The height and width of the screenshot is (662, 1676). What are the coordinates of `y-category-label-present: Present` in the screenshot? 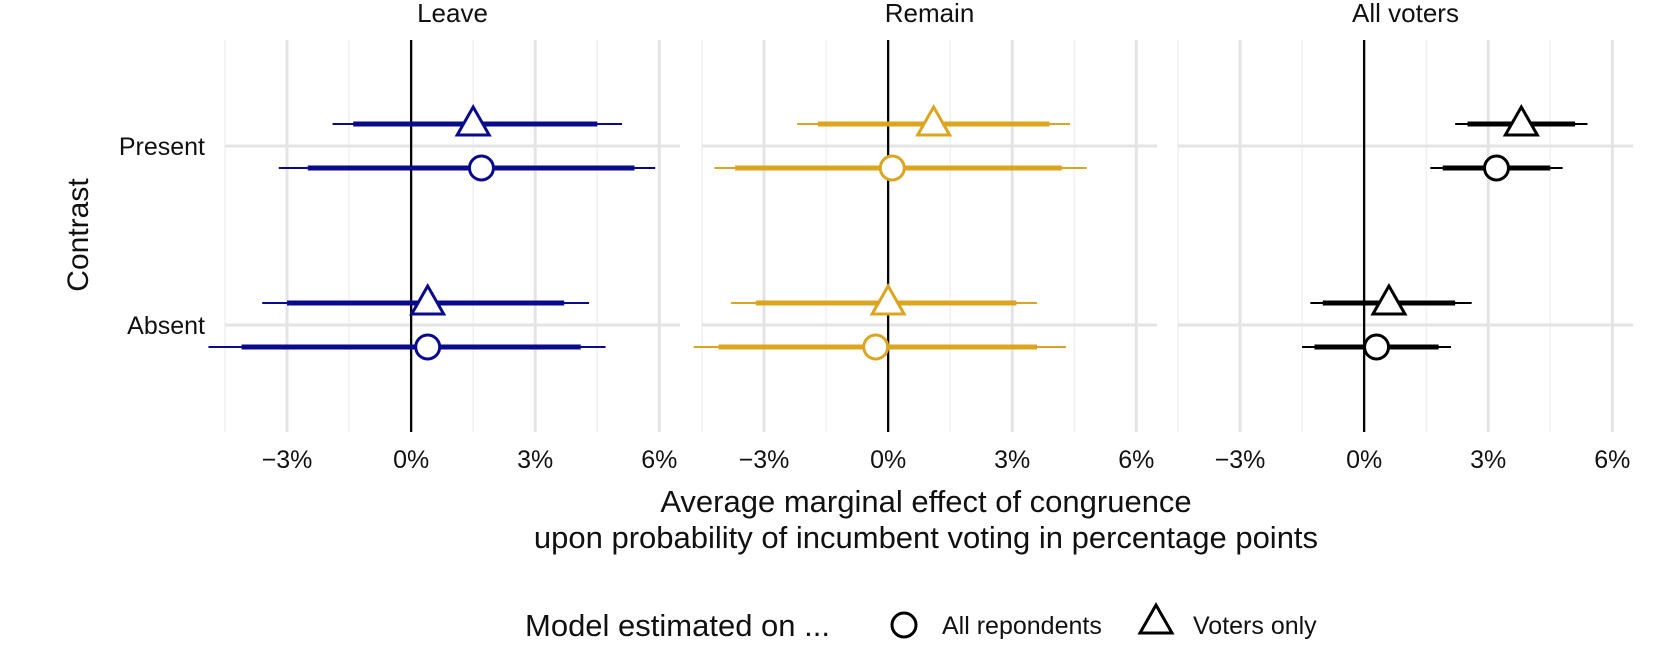 It's located at (162, 147).